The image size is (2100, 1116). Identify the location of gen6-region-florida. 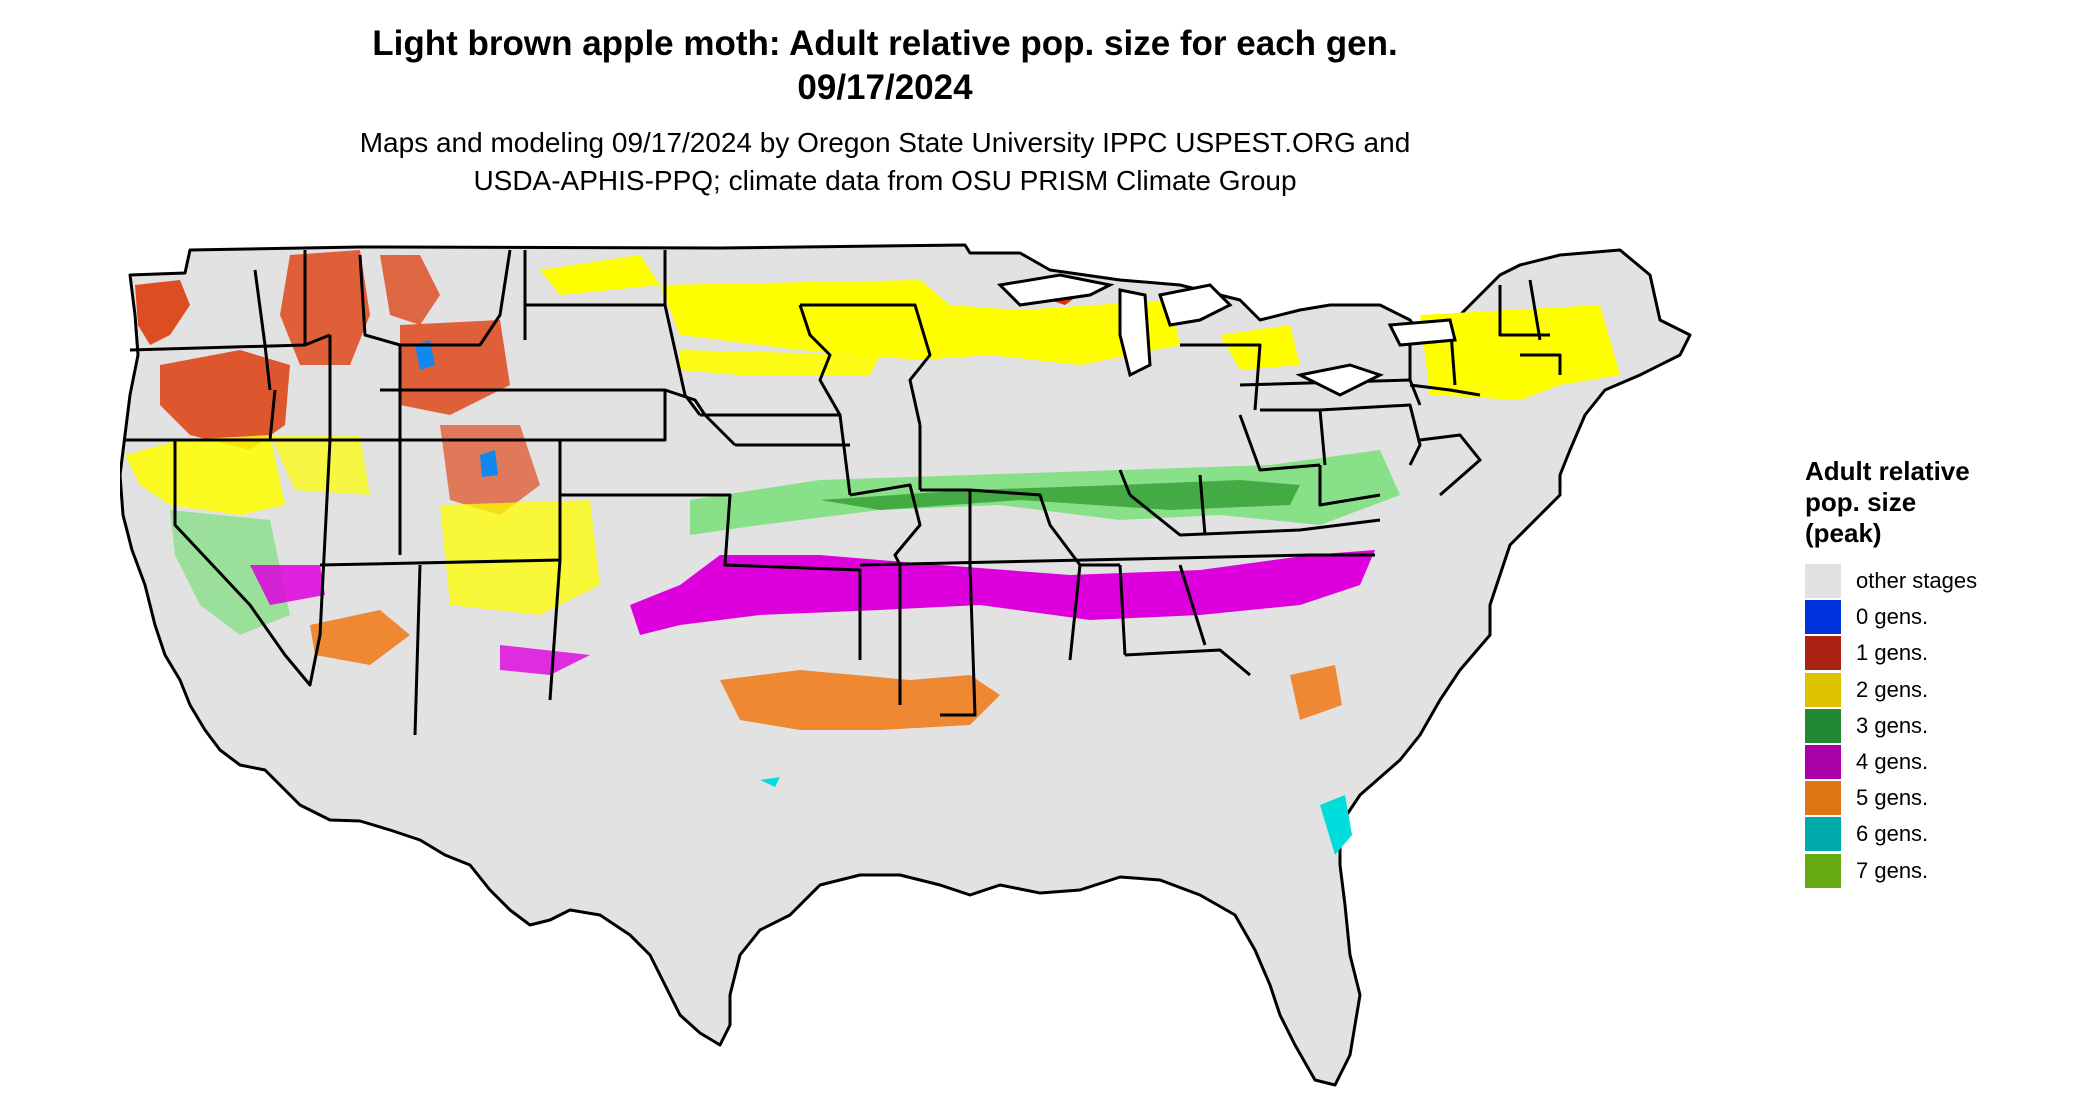
(1336, 825).